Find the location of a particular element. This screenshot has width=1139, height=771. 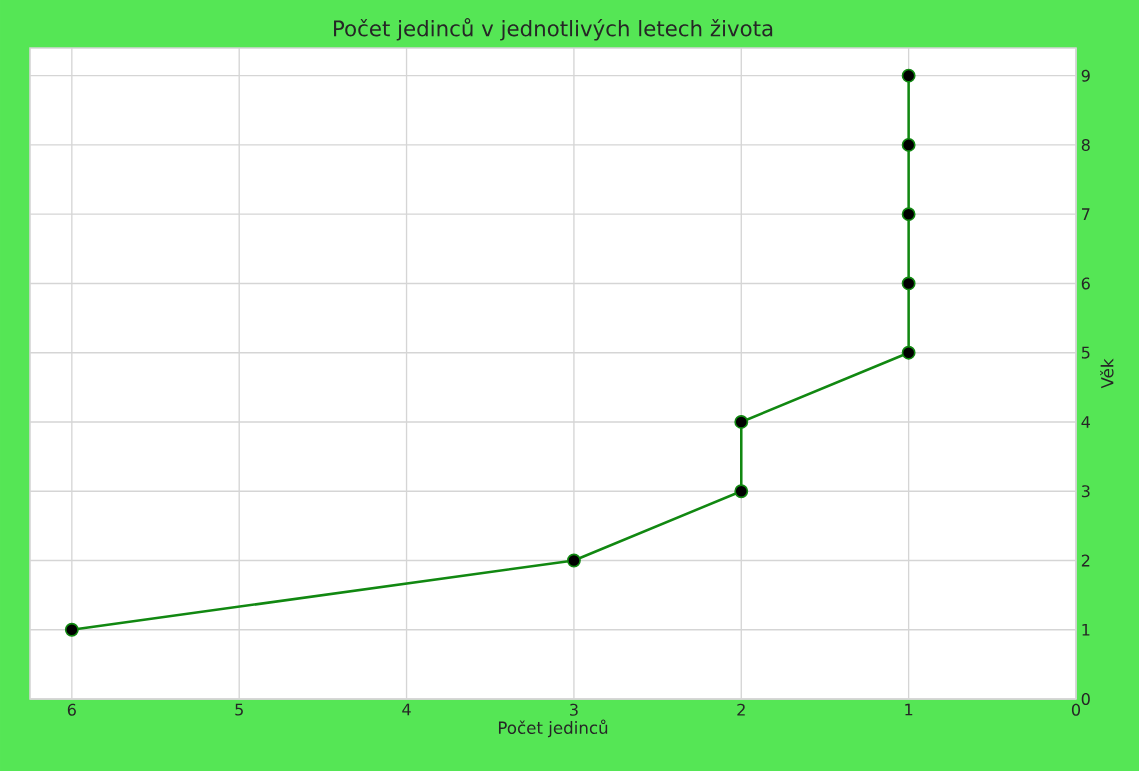

x-tick-label: 3 is located at coordinates (574, 709).